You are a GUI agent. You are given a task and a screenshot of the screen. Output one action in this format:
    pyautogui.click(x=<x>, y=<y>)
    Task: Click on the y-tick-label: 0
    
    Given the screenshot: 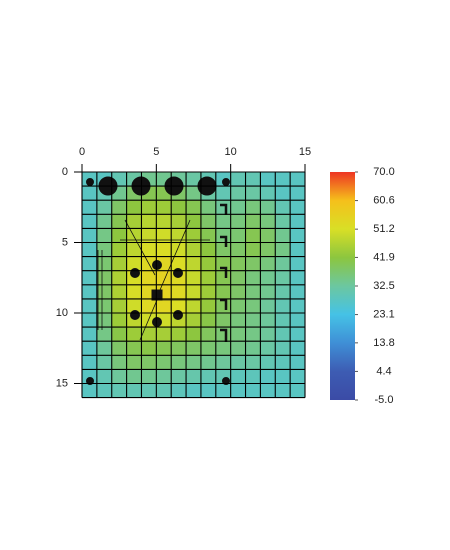 What is the action you would take?
    pyautogui.click(x=65, y=172)
    